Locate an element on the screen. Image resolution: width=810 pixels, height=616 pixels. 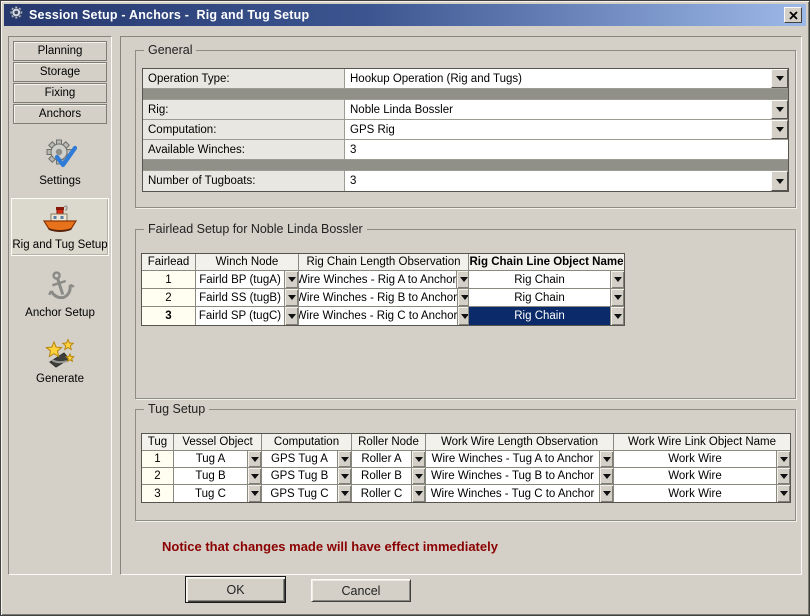
roller-node-dropdown: Roller A is located at coordinates (389, 459).